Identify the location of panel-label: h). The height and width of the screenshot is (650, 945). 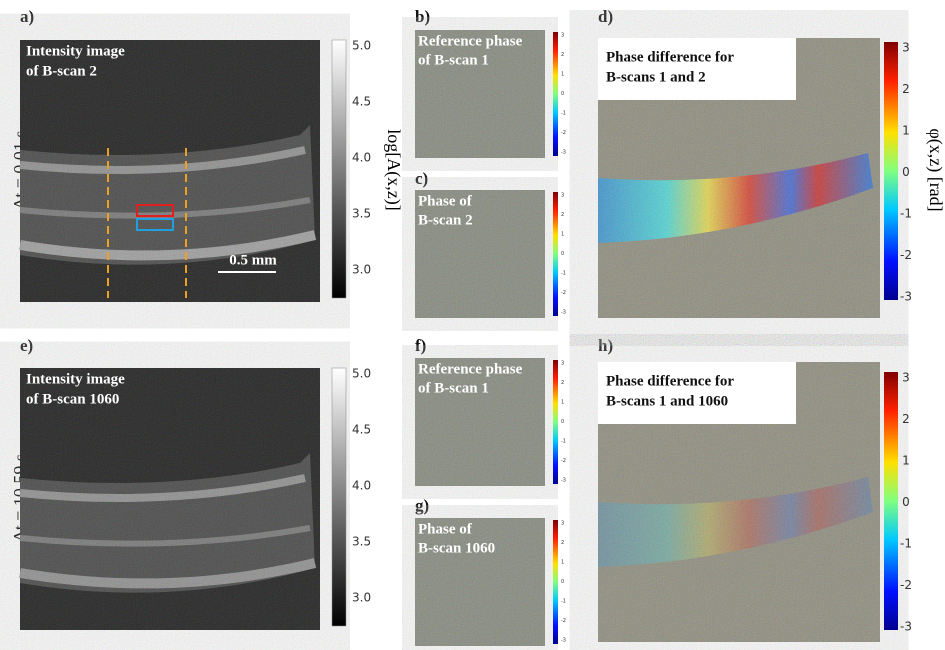
(605, 345).